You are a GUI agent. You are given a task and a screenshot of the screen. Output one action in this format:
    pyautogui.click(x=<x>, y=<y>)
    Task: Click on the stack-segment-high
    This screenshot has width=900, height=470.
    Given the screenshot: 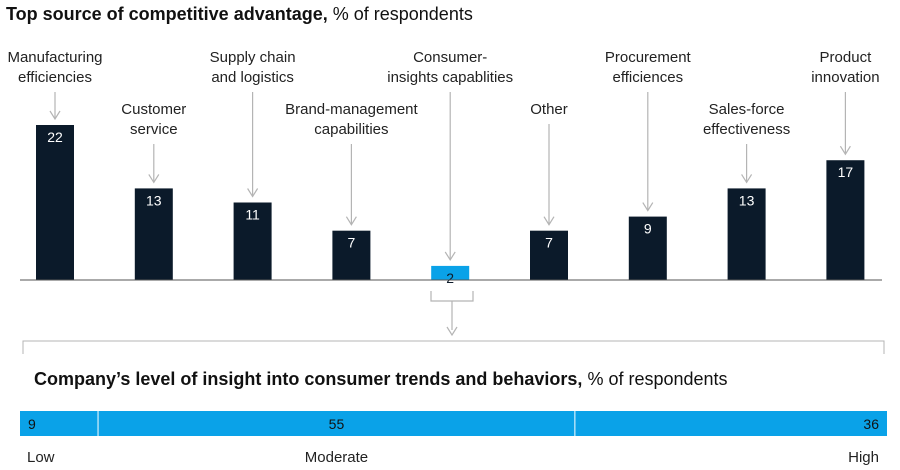 What is the action you would take?
    pyautogui.click(x=730, y=423)
    